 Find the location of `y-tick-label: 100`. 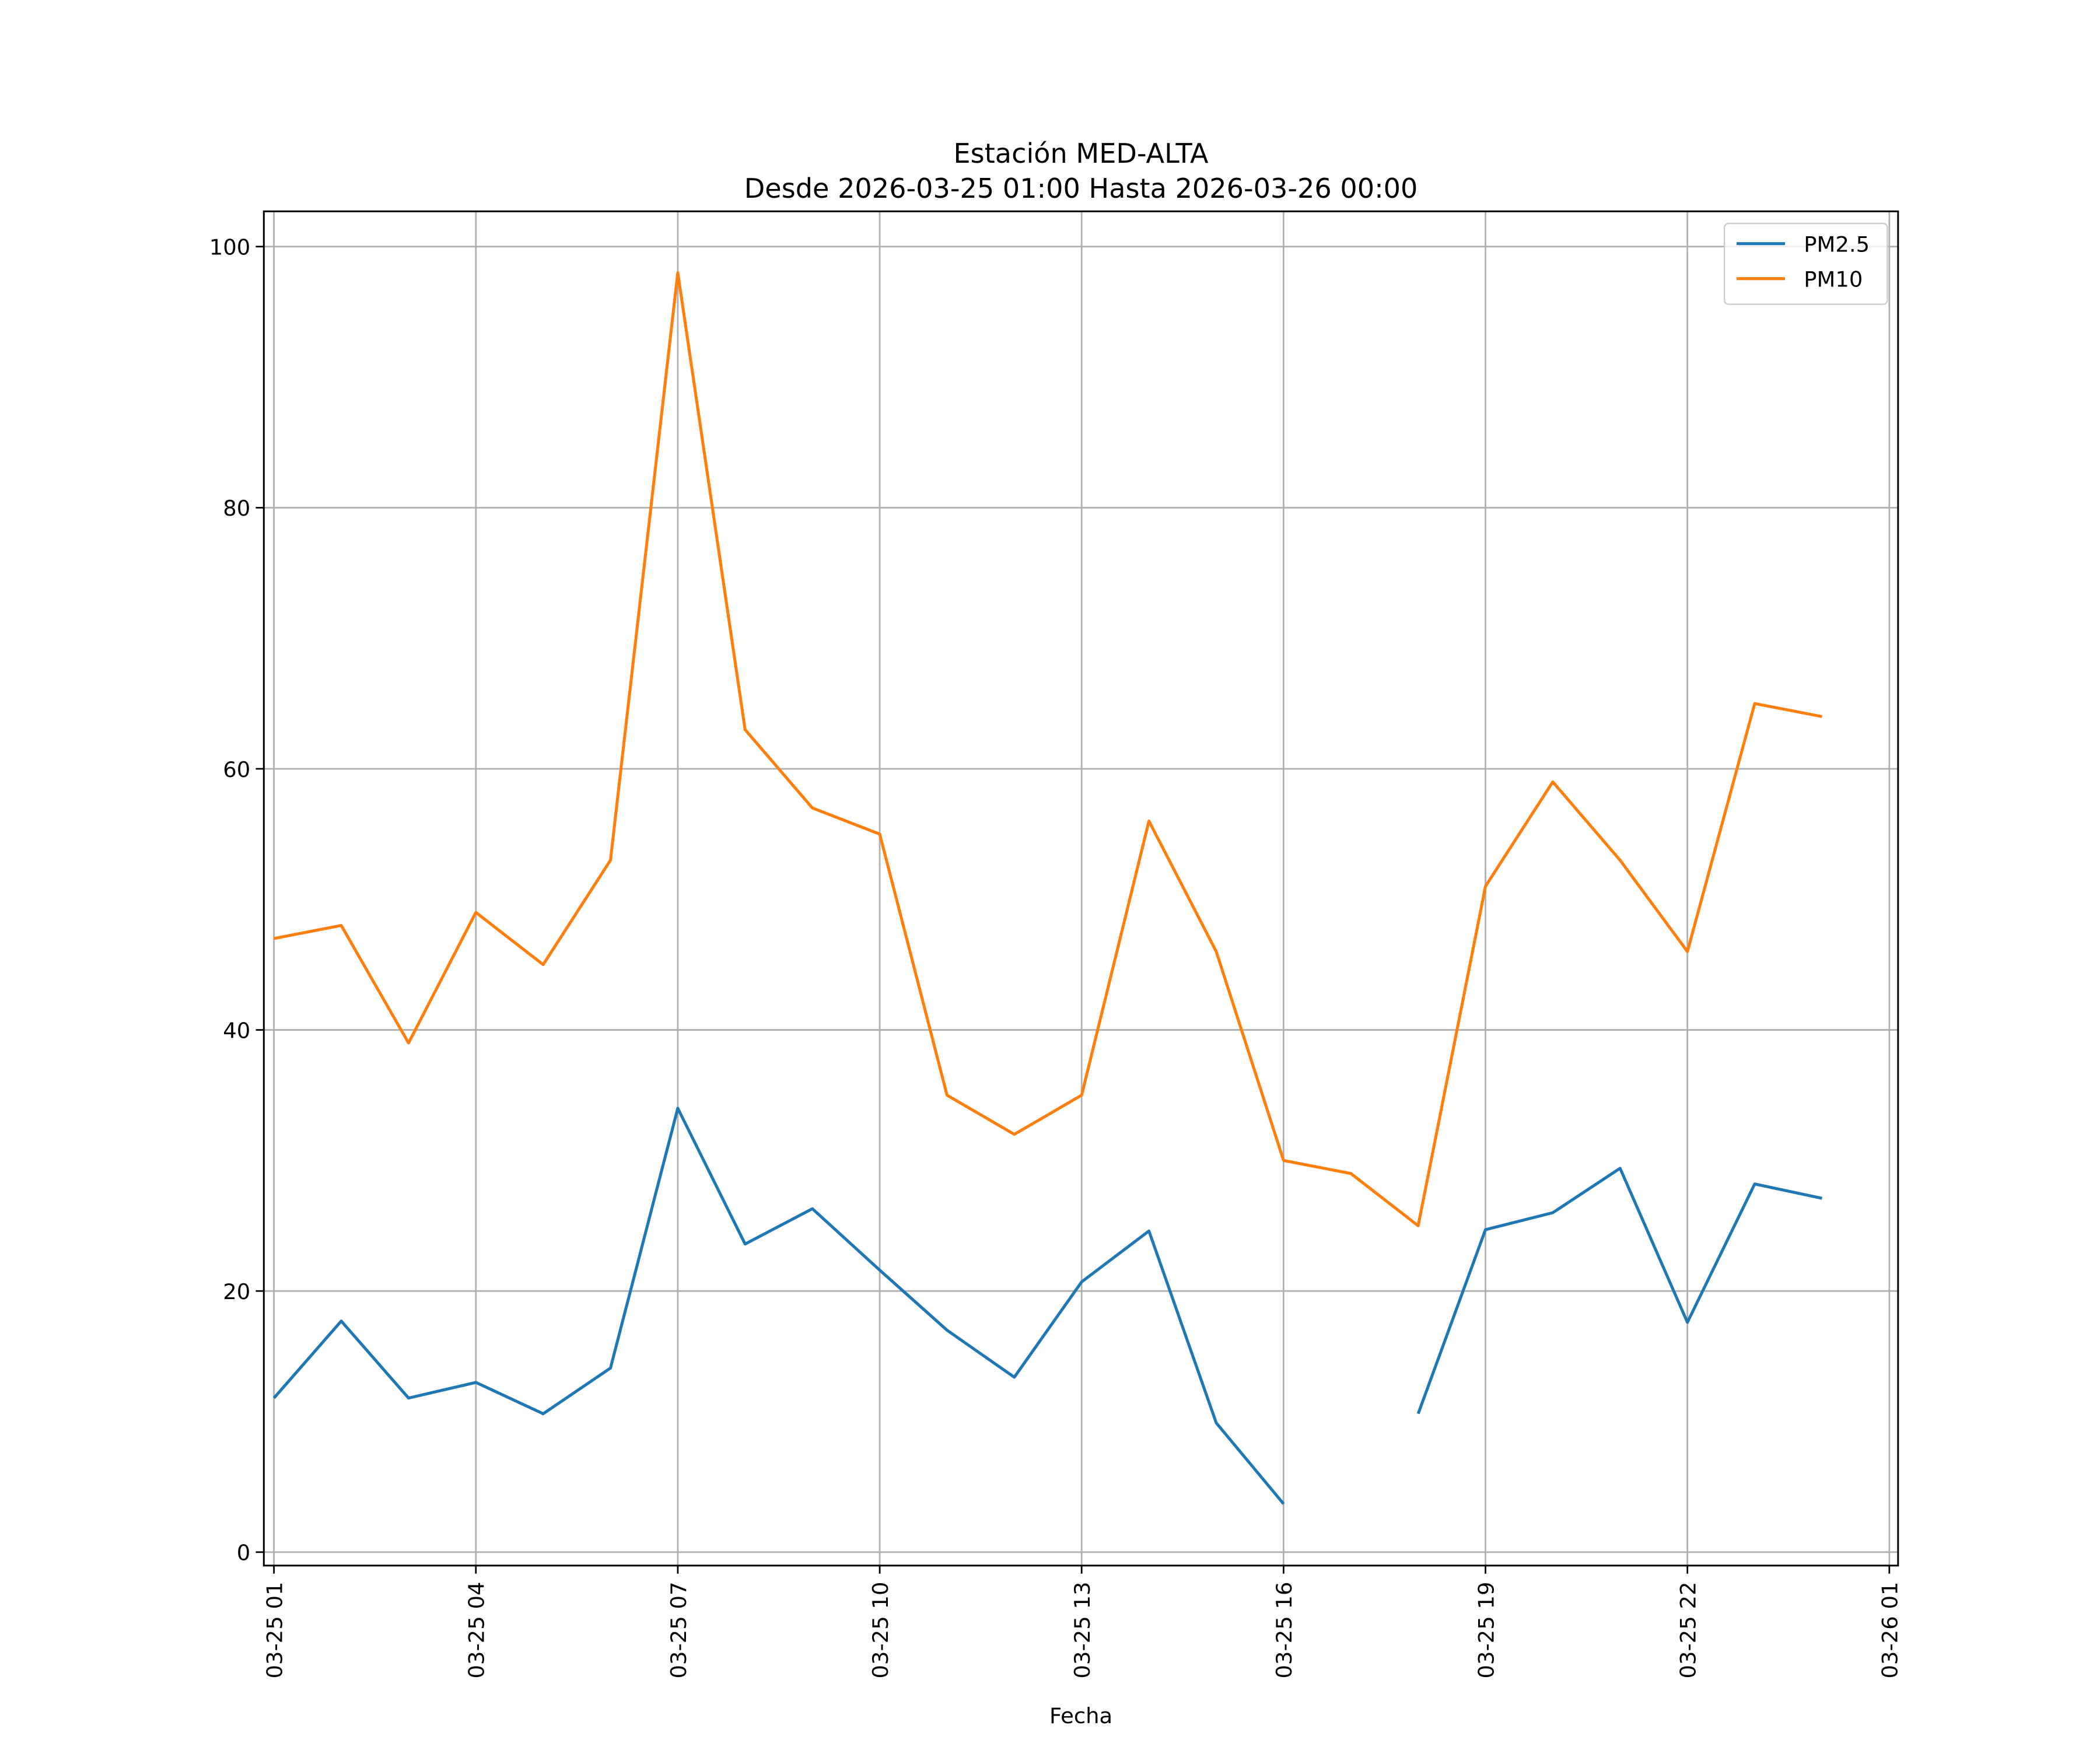

y-tick-label: 100 is located at coordinates (229, 247).